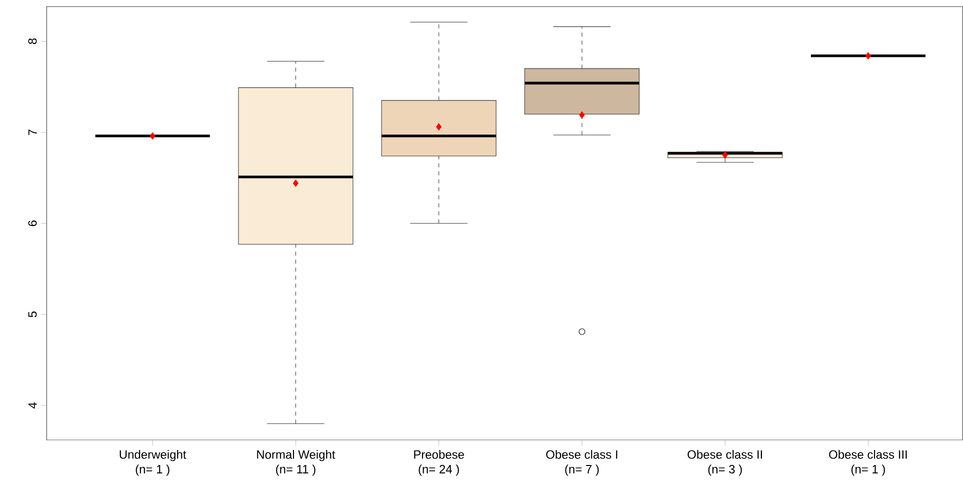 Image resolution: width=963 pixels, height=486 pixels. Describe the element at coordinates (32, 41) in the screenshot. I see `y-tick-label: 8` at that location.